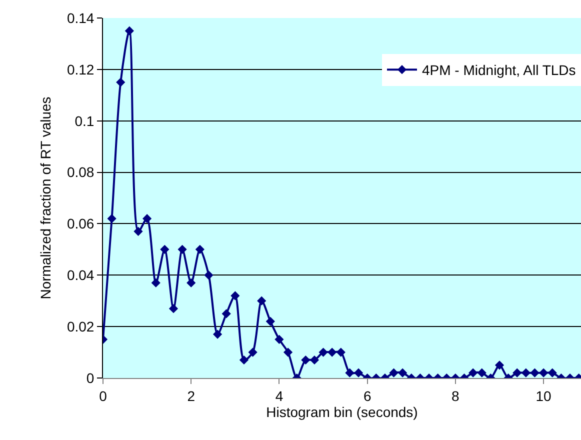 This screenshot has width=581, height=440. Describe the element at coordinates (103, 396) in the screenshot. I see `x-tick-label: 0` at that location.